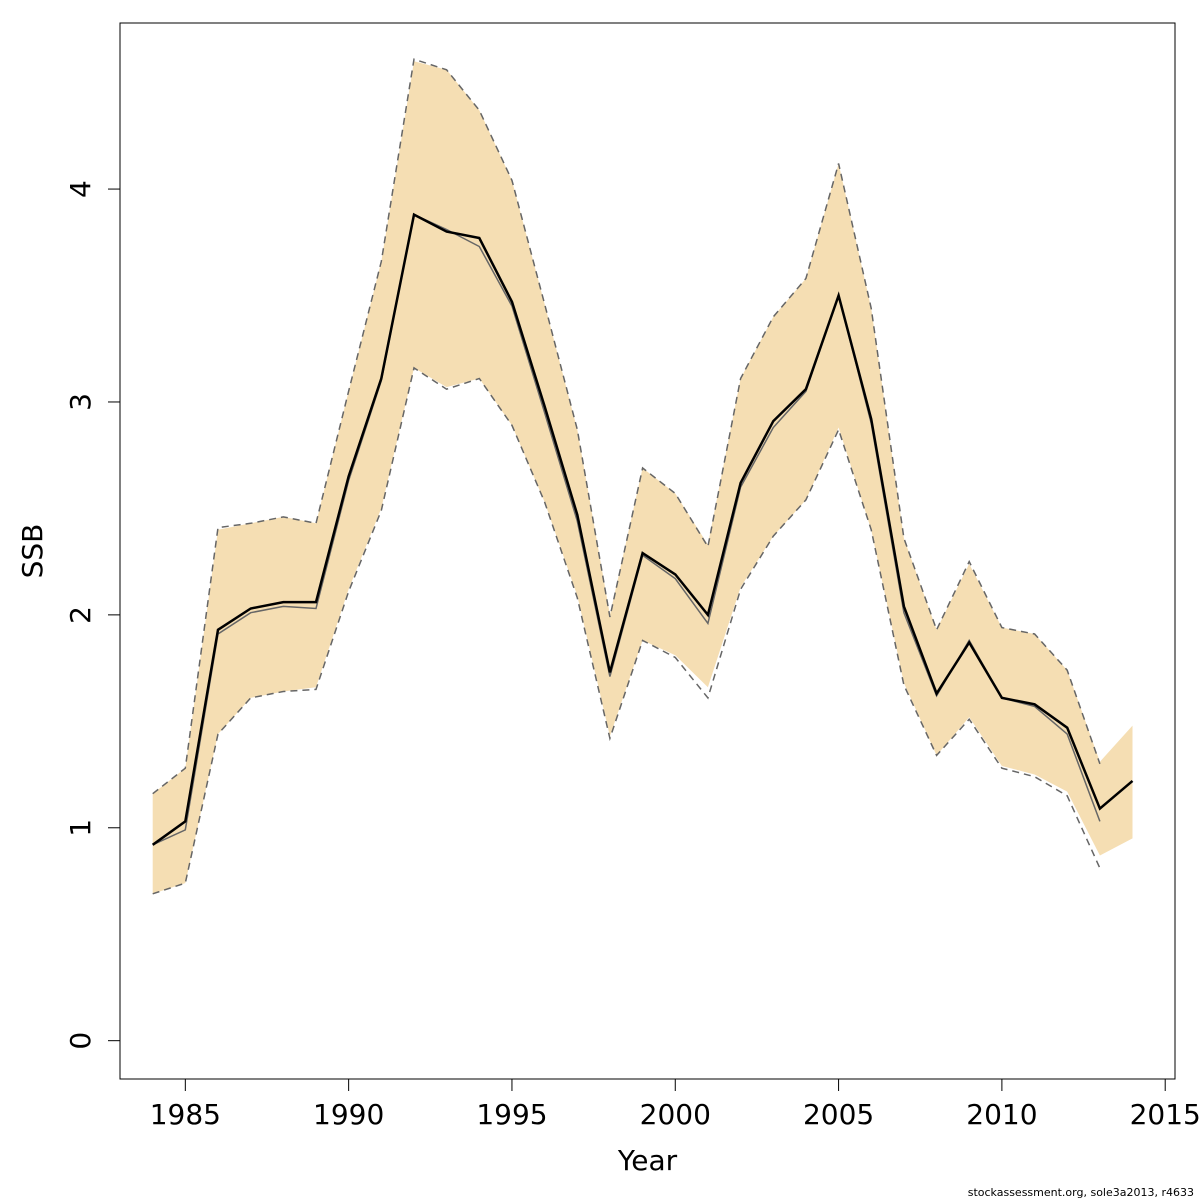 This screenshot has height=1200, width=1200. What do you see at coordinates (1001, 1114) in the screenshot?
I see `x-tick-label: 2010` at bounding box center [1001, 1114].